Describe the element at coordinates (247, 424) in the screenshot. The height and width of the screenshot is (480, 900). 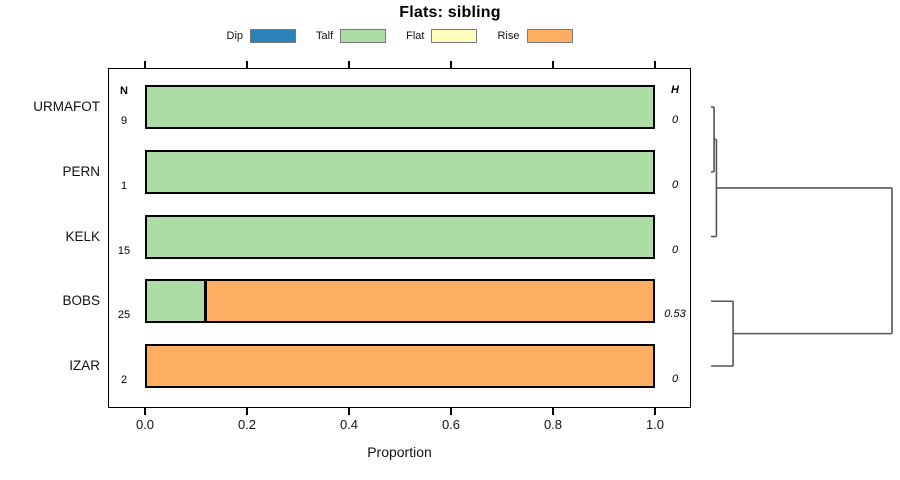
I see `x-tick-label: 0.2` at that location.